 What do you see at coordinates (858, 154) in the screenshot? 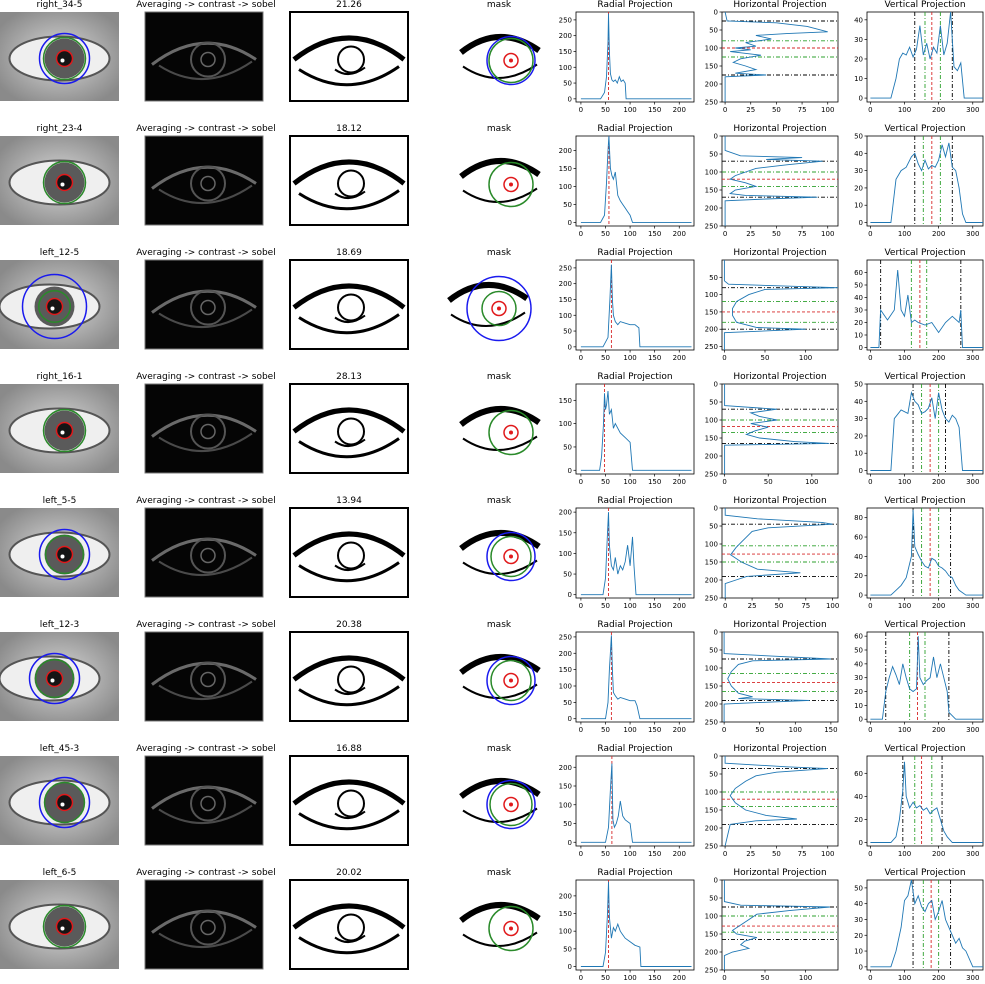
I see `y-tick-label: 40` at bounding box center [858, 154].